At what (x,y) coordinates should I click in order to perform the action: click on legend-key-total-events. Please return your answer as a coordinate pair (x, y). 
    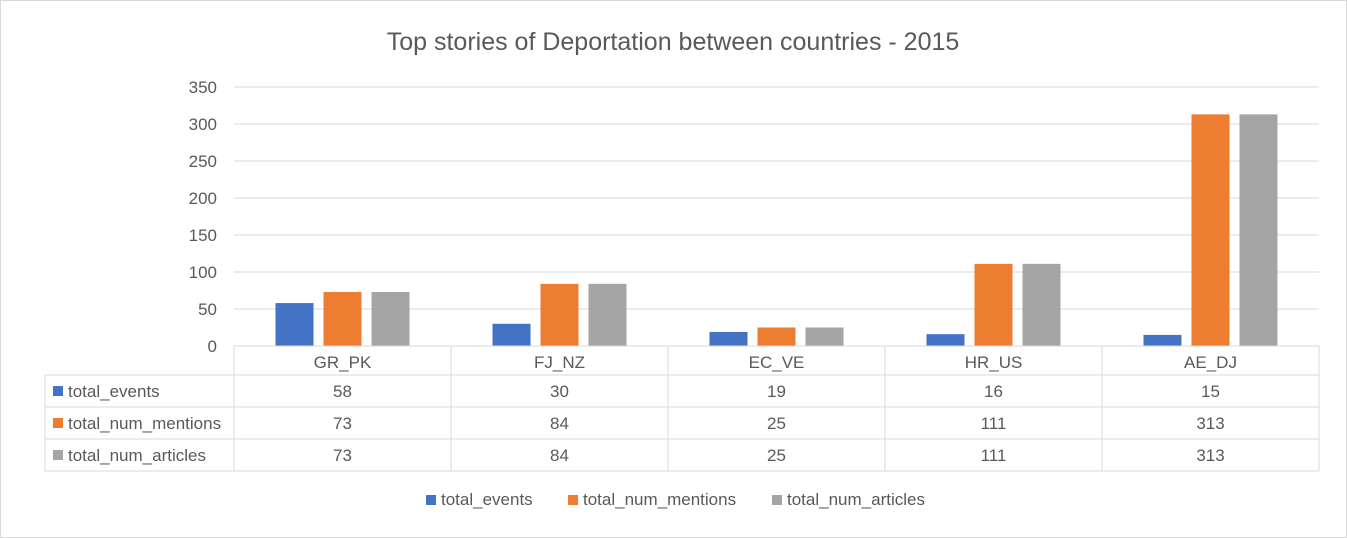
    Looking at the image, I should click on (431, 500).